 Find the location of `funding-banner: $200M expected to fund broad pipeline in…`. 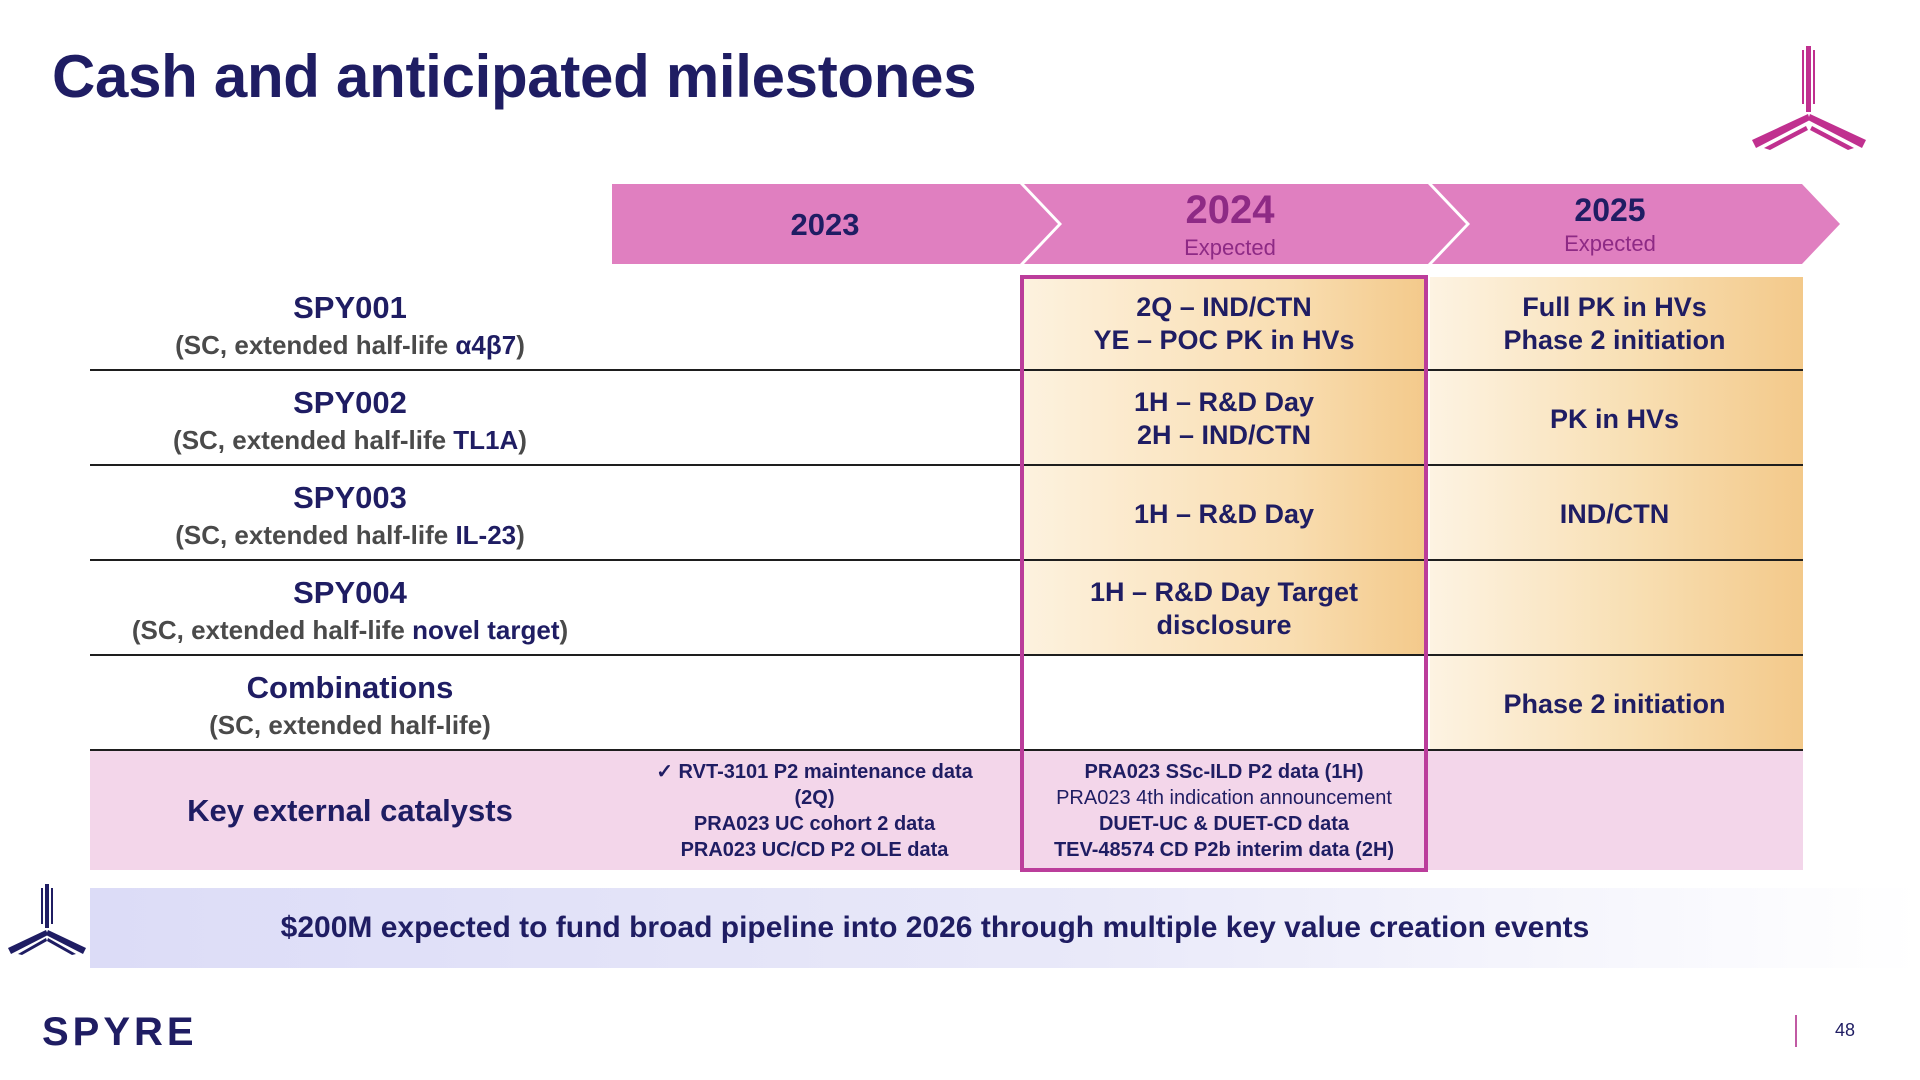

funding-banner: $200M expected to fund broad pipeline in… is located at coordinates (1005, 928).